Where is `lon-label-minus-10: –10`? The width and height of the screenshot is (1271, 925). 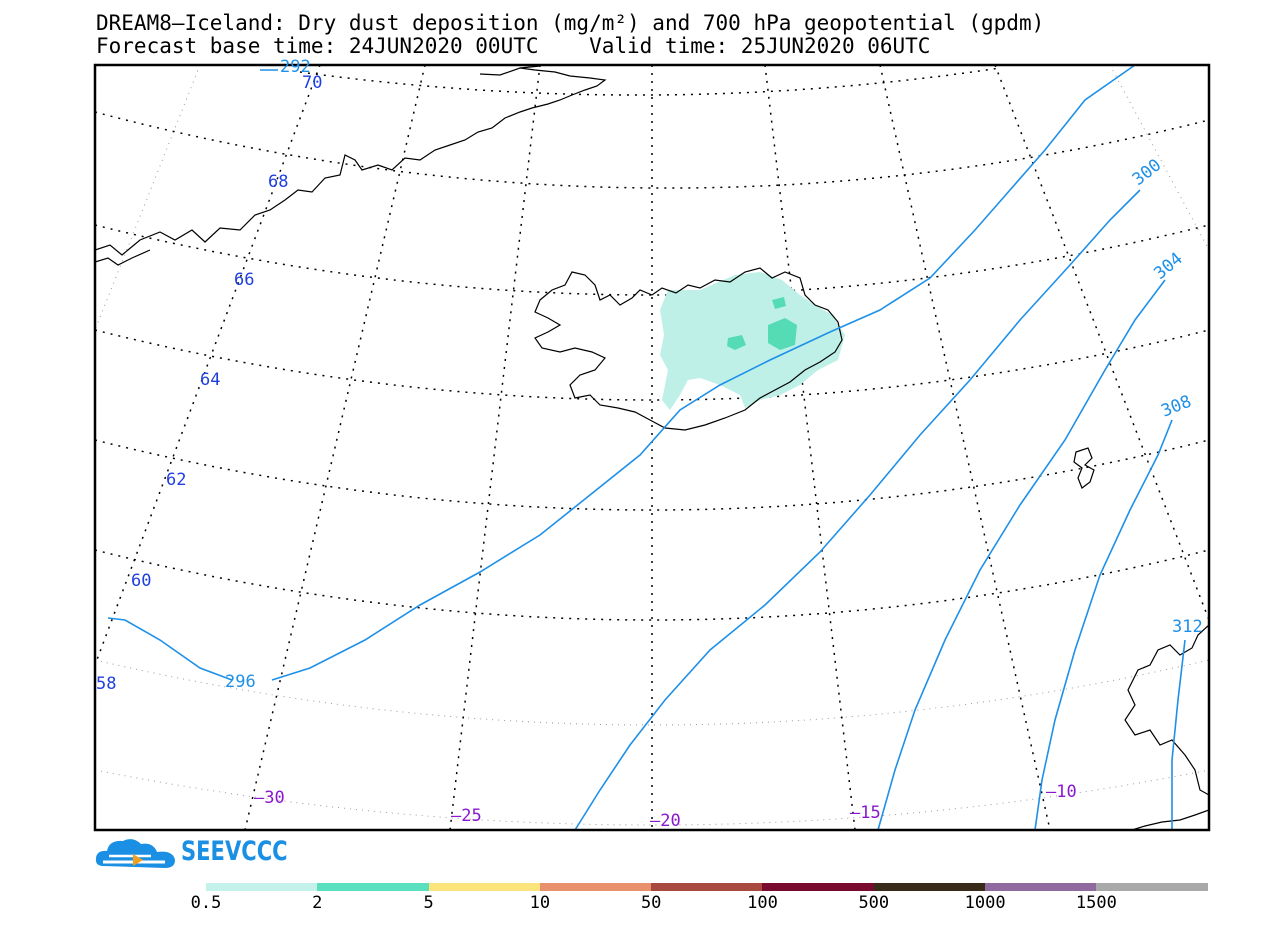 lon-label-minus-10: –10 is located at coordinates (1061, 792).